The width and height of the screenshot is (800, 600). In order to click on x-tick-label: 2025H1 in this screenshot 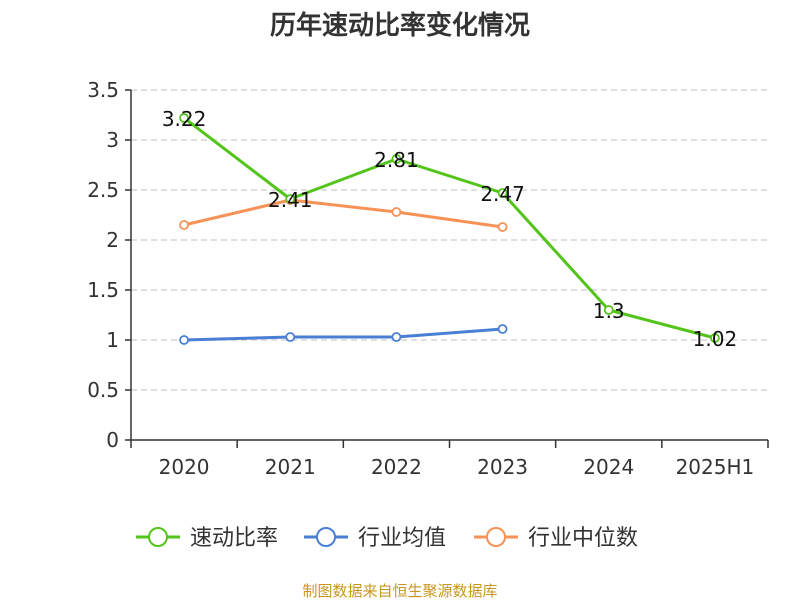, I will do `click(715, 467)`.